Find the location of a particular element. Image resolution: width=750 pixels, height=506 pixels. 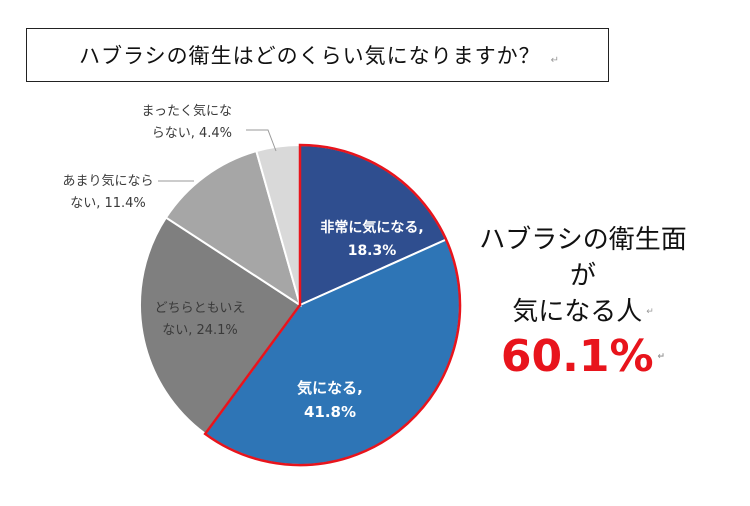

callout-percent-value: 60.1% is located at coordinates (577, 356).